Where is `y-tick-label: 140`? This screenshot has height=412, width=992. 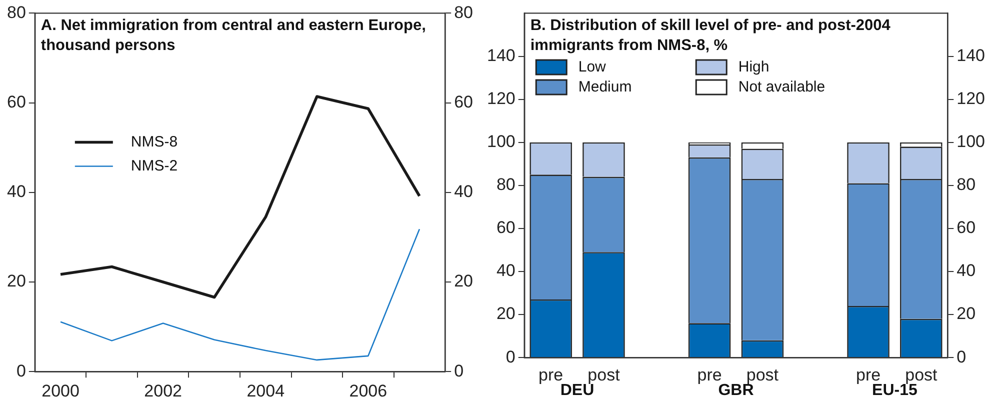
y-tick-label: 140 is located at coordinates (501, 55).